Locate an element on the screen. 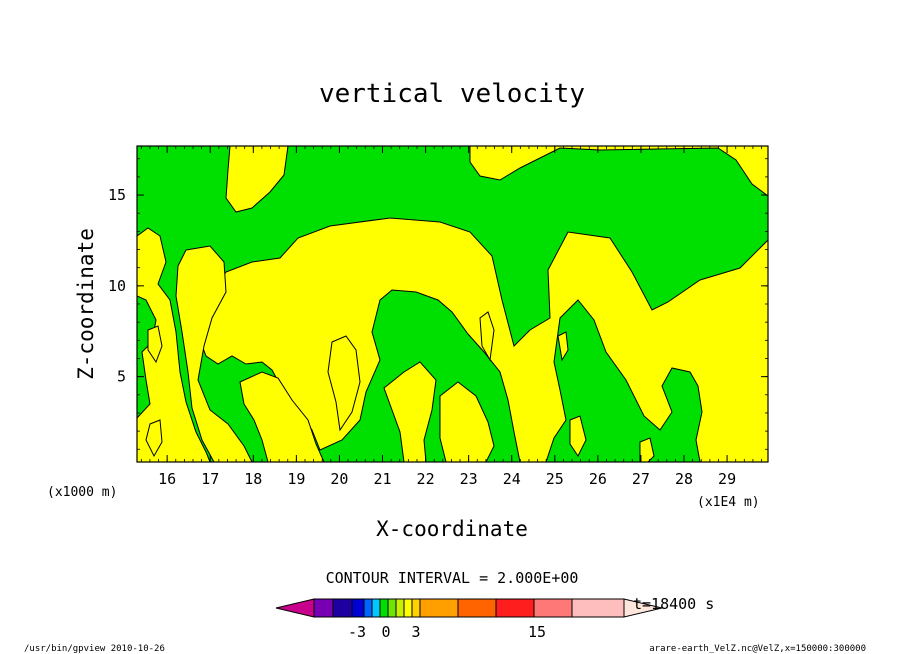 The height and width of the screenshot is (654, 904). updraft-region-bottom is located at coordinates (467, 421).